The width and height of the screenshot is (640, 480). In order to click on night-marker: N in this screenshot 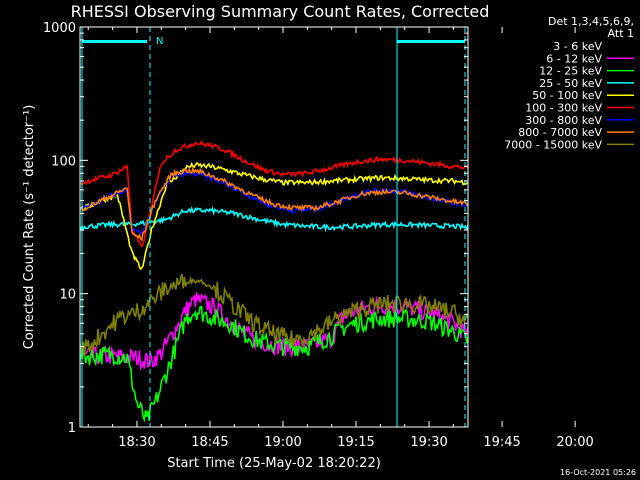, I will do `click(159, 41)`.